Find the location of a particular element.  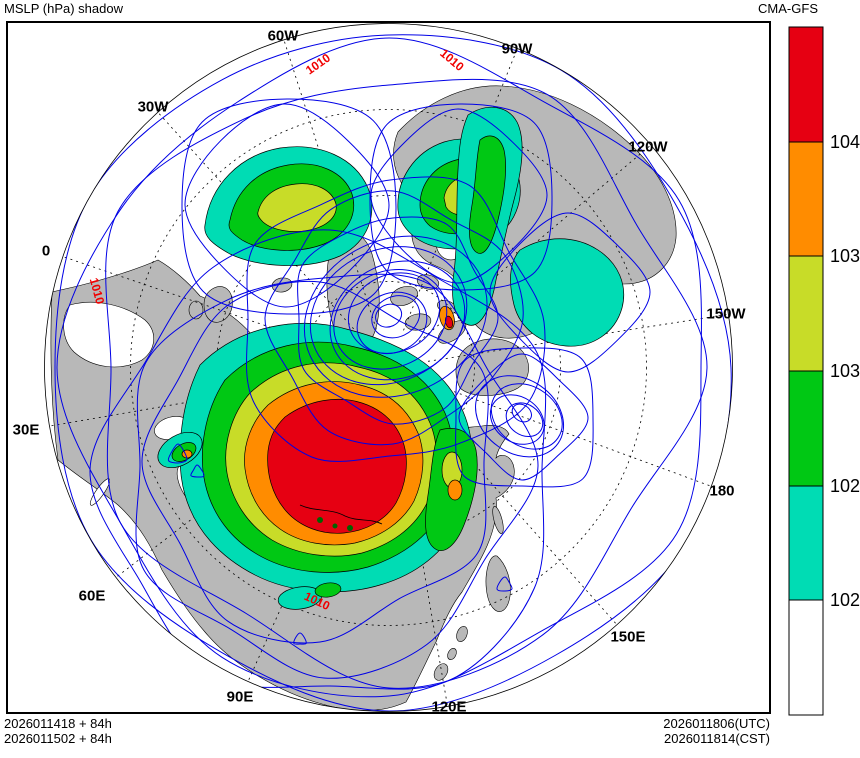

lon-label-60e: 60E is located at coordinates (92, 596).